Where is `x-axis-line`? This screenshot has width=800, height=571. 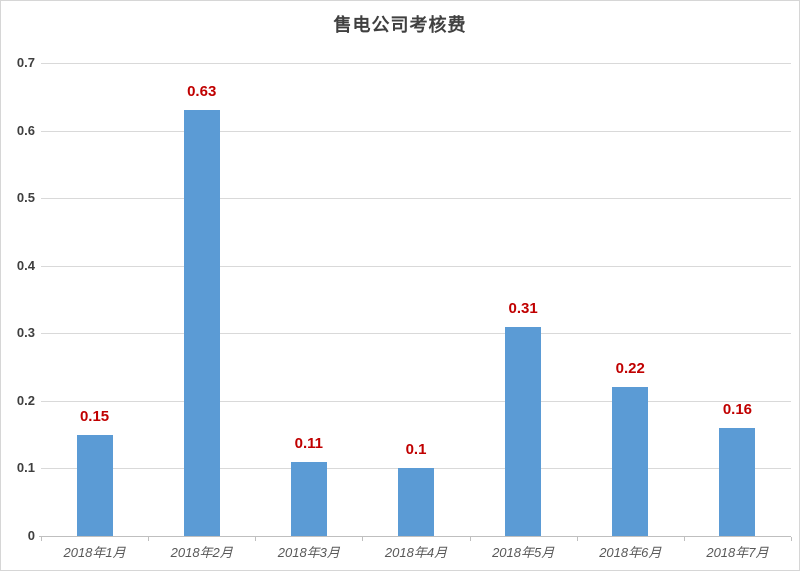
x-axis-line is located at coordinates (415, 536).